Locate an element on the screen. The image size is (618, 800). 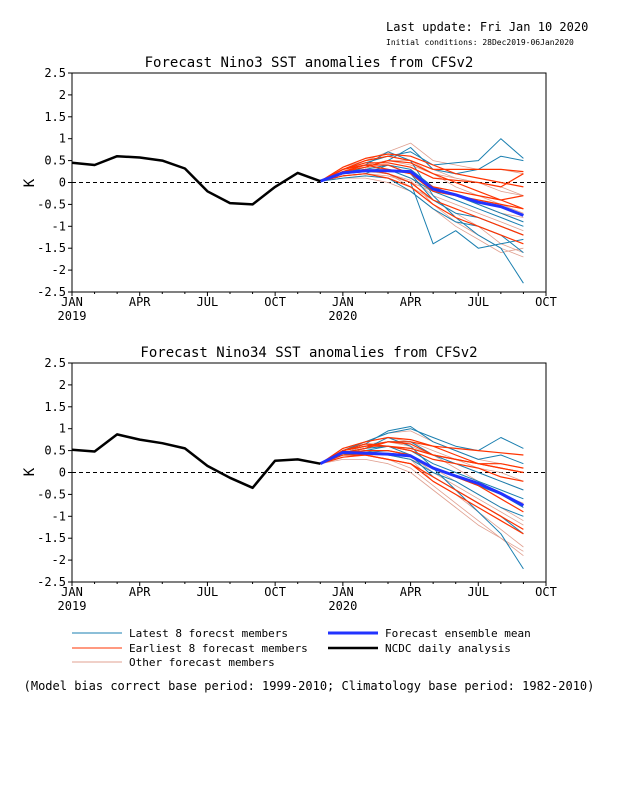
nino3-ensemble-mean-line is located at coordinates (421, 193).